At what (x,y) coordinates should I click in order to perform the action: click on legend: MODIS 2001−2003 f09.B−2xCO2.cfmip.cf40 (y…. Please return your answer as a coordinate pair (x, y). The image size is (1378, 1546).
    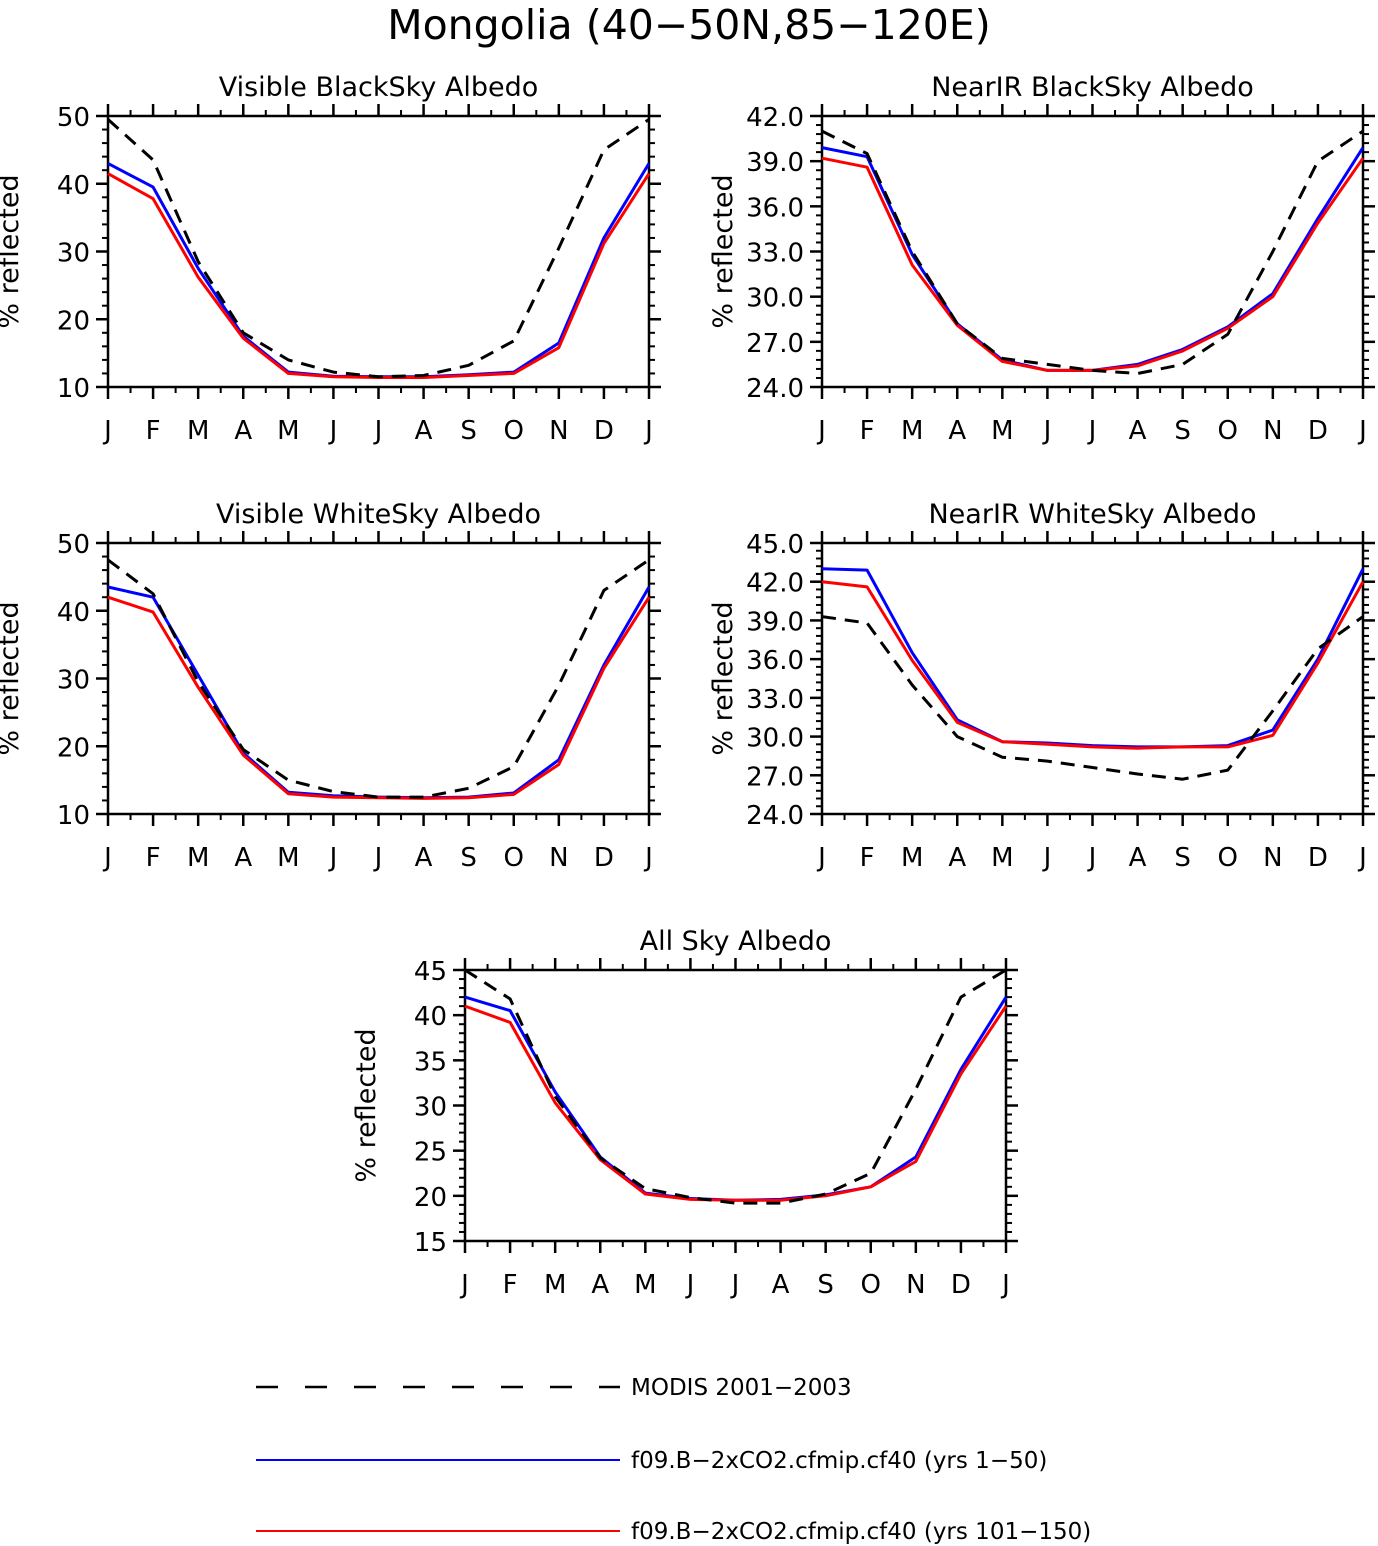
    Looking at the image, I should click on (673, 1460).